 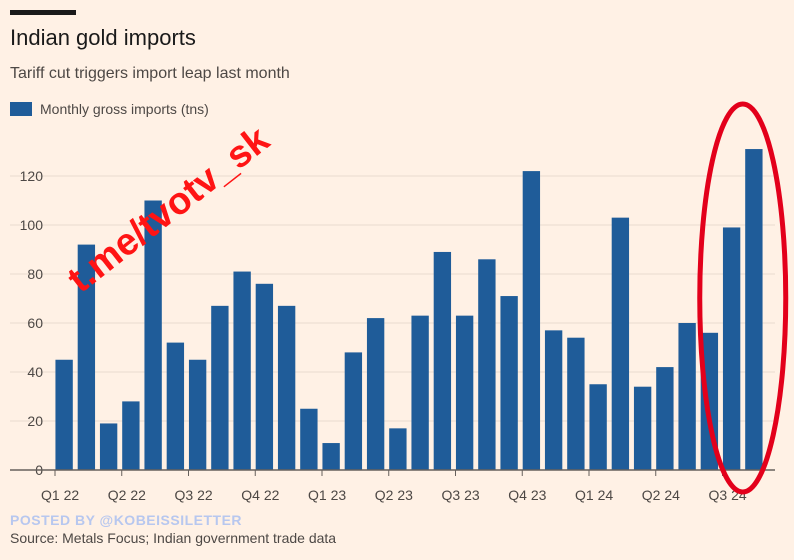 I want to click on y-tick-label: 20, so click(x=35, y=421).